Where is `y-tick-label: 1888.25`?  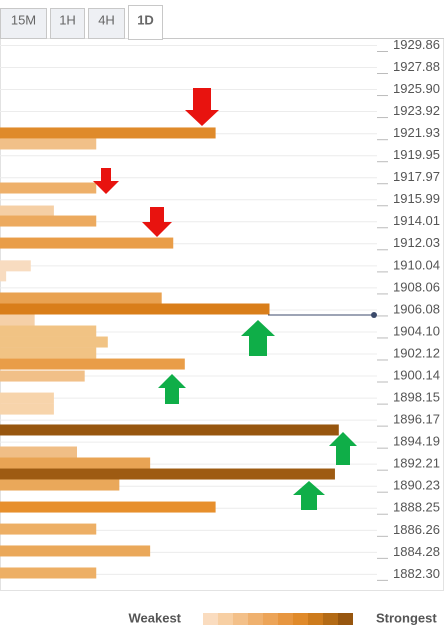
y-tick-label: 1888.25 is located at coordinates (416, 507).